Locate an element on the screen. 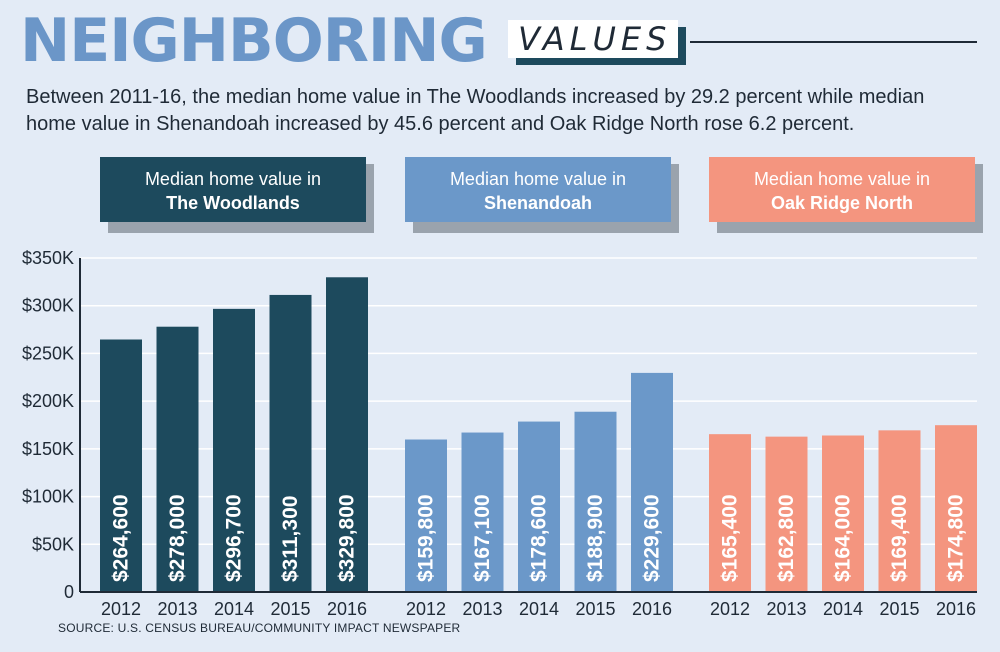 This screenshot has width=1000, height=652. y-tick-label: $300K is located at coordinates (48, 306).